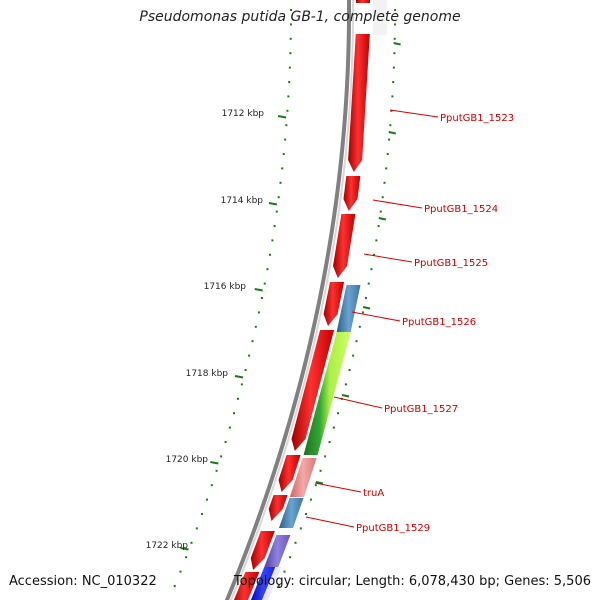 This screenshot has width=600, height=600. I want to click on gene-arrow-pale, so click(271, 583).